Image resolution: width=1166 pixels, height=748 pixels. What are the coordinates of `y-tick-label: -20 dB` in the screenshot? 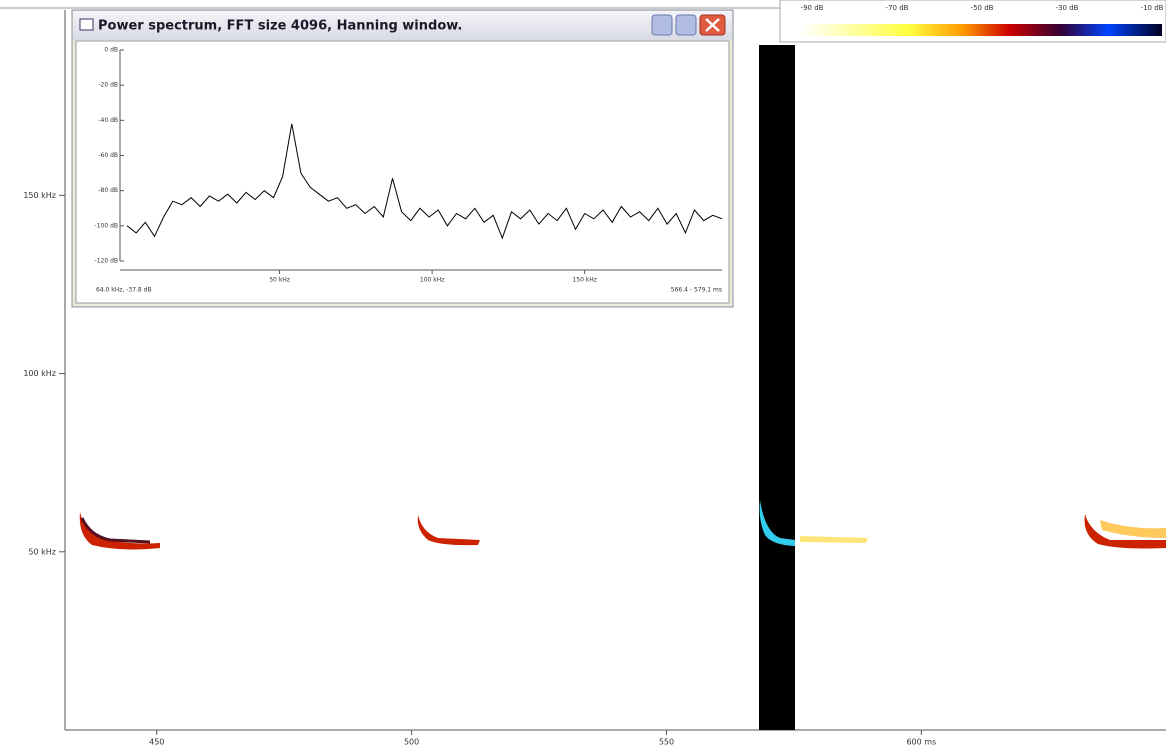 It's located at (108, 85).